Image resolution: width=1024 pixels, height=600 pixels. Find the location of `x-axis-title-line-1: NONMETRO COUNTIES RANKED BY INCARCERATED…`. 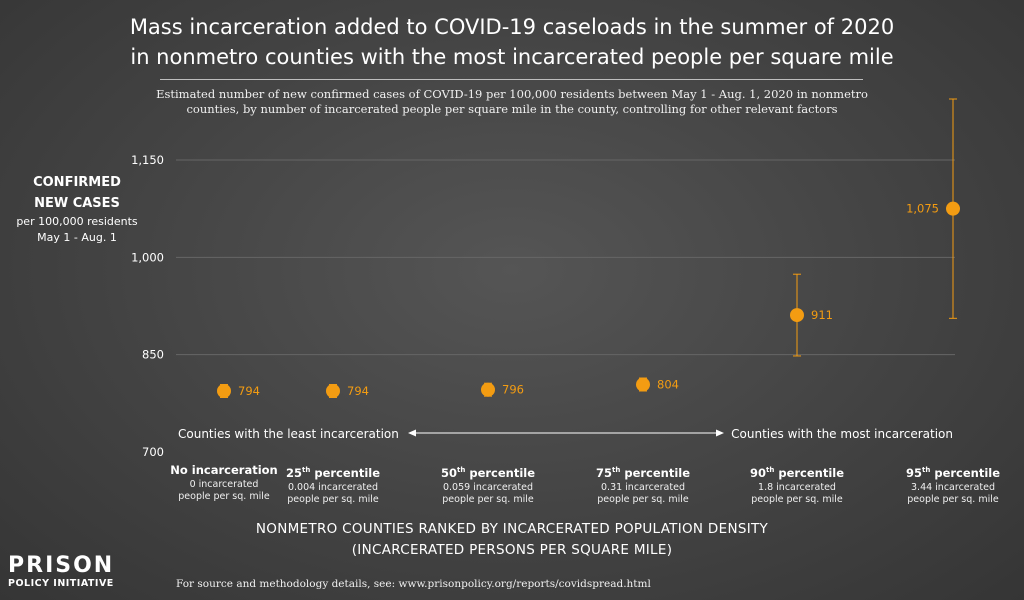

x-axis-title-line-1: NONMETRO COUNTIES RANKED BY INCARCERATED… is located at coordinates (512, 529).